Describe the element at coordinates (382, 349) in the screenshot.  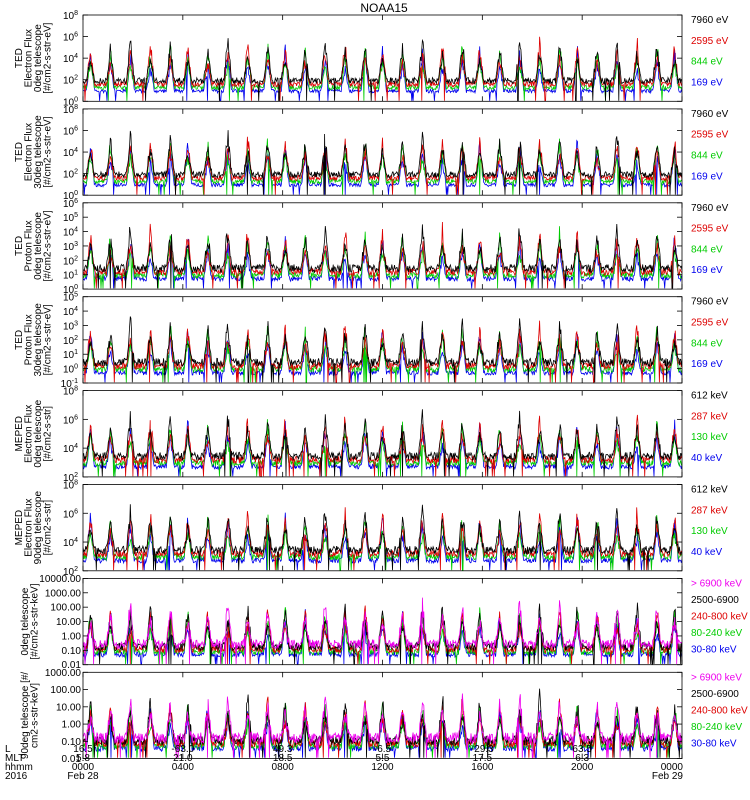
I see `panel-4-traces` at that location.